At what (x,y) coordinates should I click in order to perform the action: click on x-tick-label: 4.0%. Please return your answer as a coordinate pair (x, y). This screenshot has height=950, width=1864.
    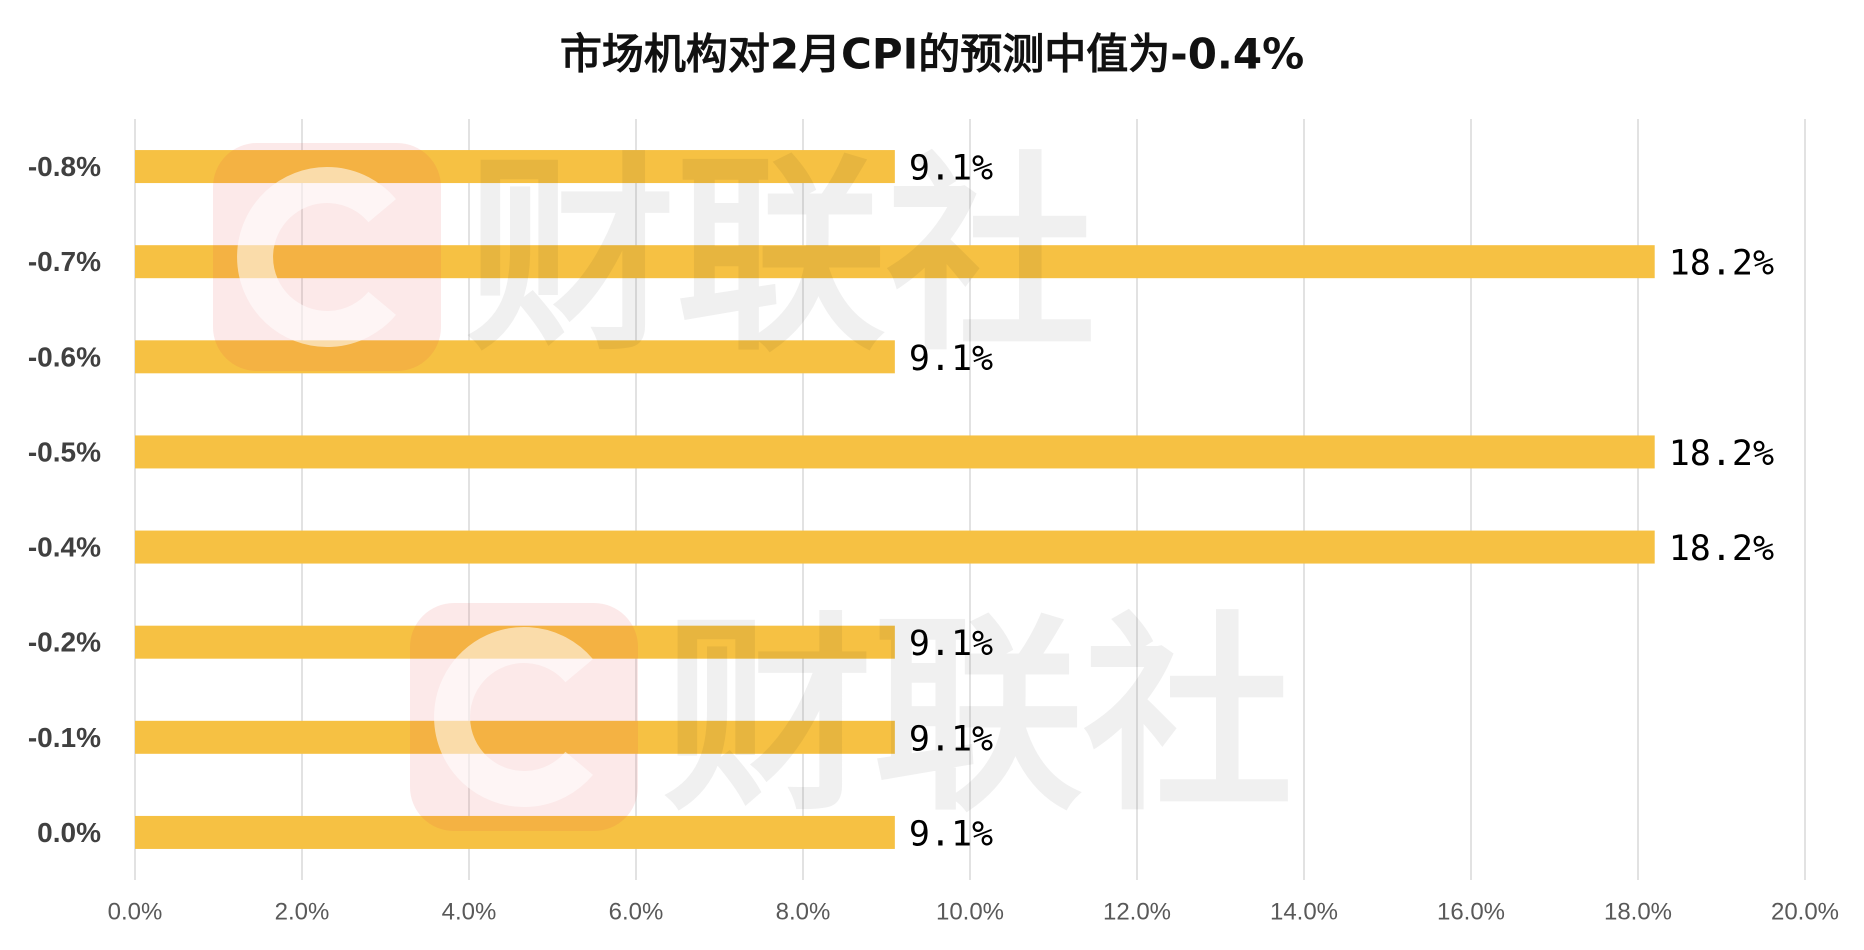
    Looking at the image, I should click on (469, 912).